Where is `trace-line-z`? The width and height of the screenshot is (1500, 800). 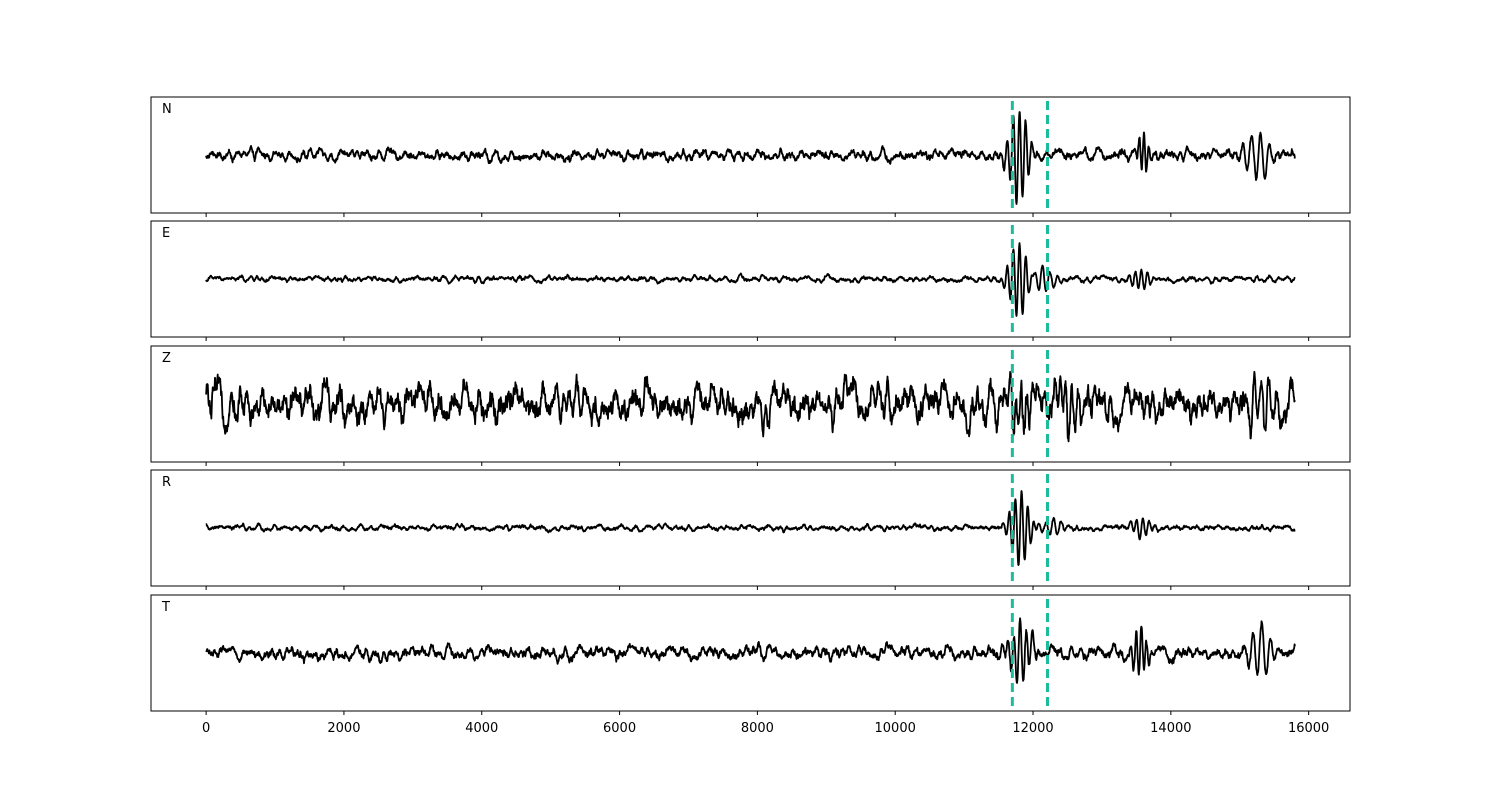 trace-line-z is located at coordinates (750, 406).